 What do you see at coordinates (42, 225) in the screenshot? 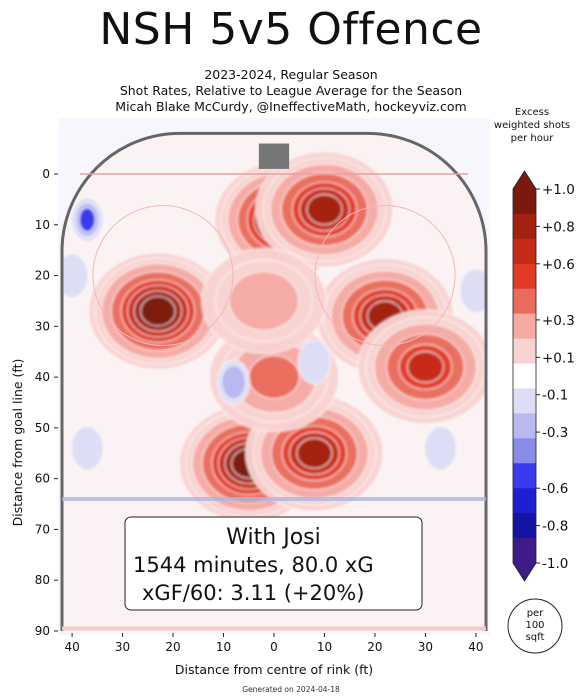
I see `y-tick-label: 10` at bounding box center [42, 225].